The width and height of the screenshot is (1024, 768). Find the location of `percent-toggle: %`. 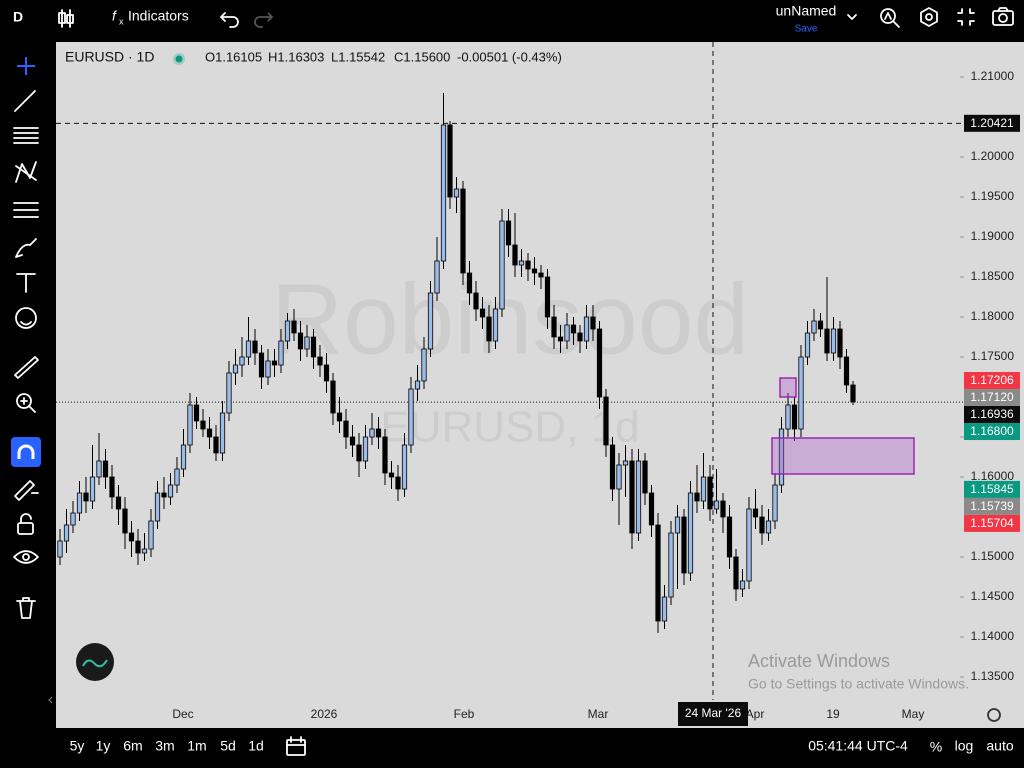

percent-toggle: % is located at coordinates (936, 747).